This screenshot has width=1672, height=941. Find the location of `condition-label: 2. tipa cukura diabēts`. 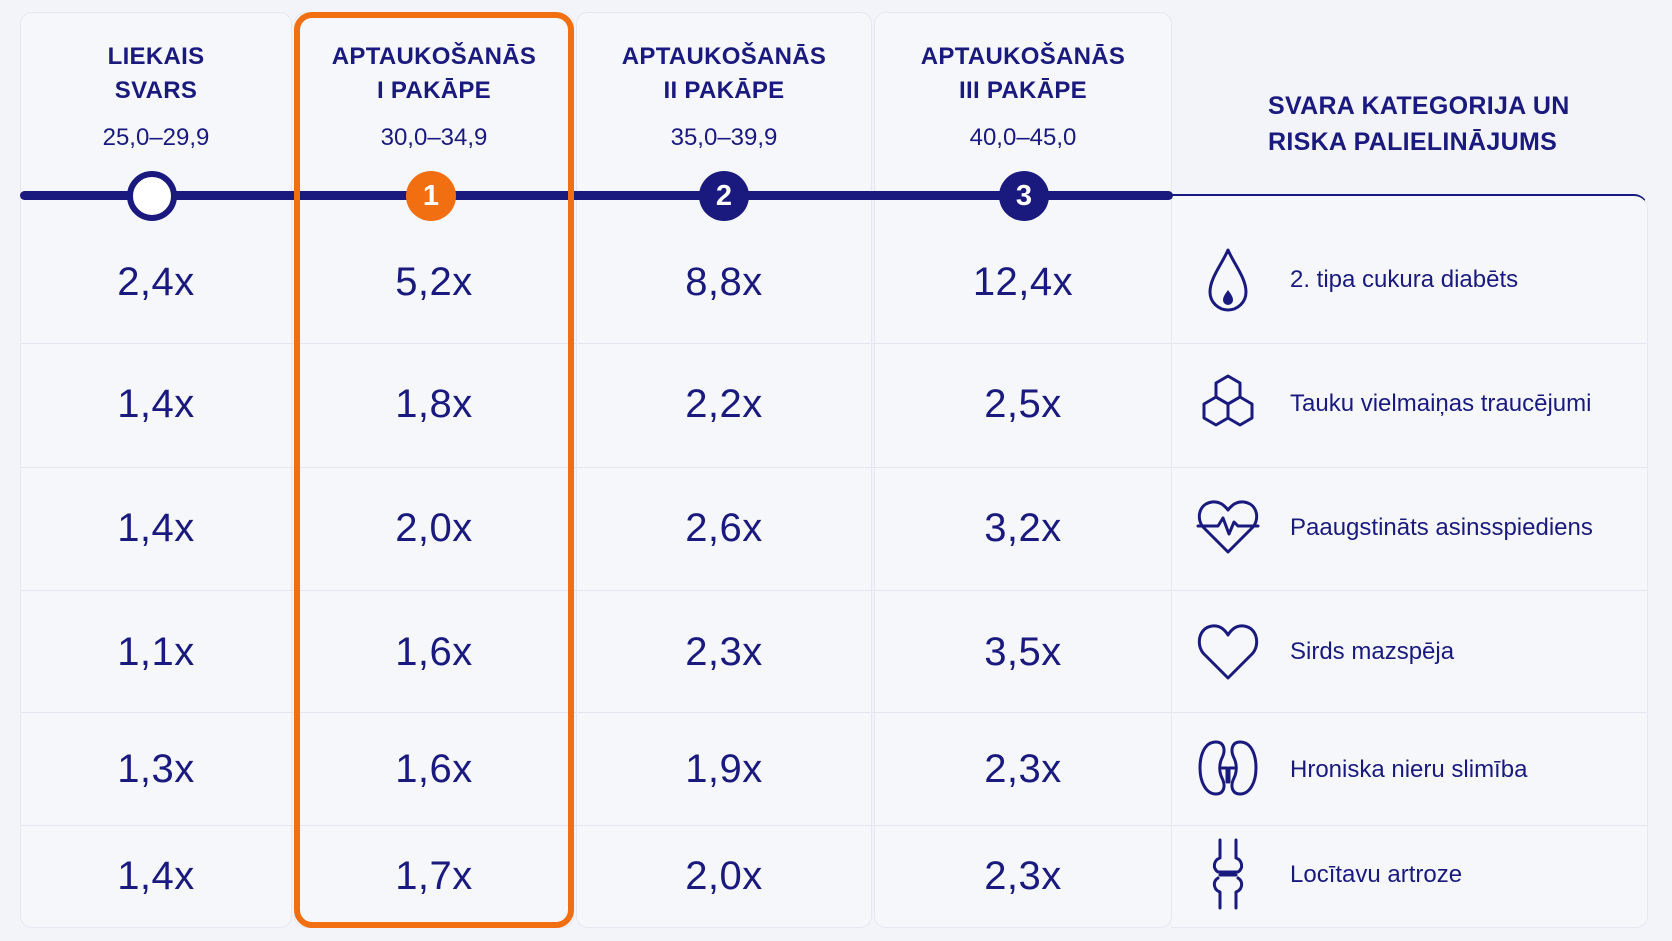

condition-label: 2. tipa cukura diabēts is located at coordinates (1404, 279).